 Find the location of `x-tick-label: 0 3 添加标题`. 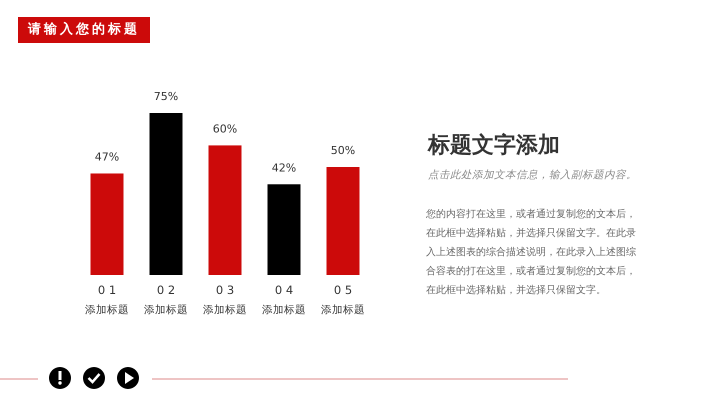

x-tick-label: 0 3 添加标题 is located at coordinates (225, 299).